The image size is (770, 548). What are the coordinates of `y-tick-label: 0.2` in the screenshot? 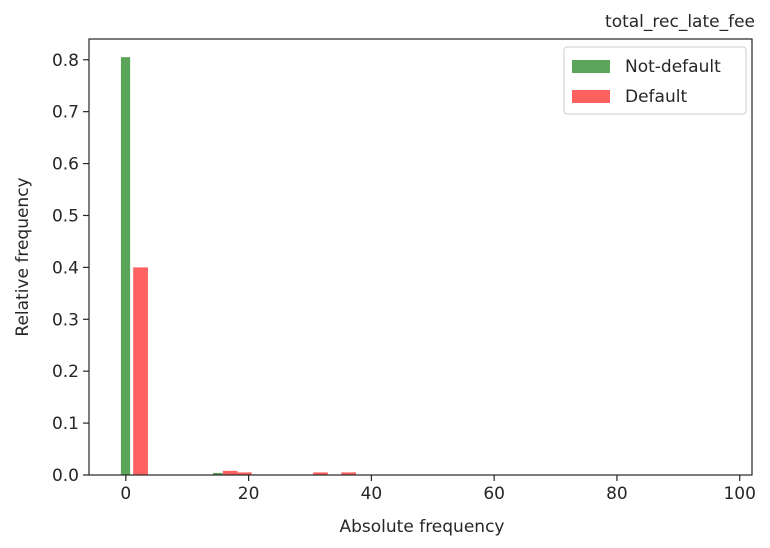 It's located at (65, 372).